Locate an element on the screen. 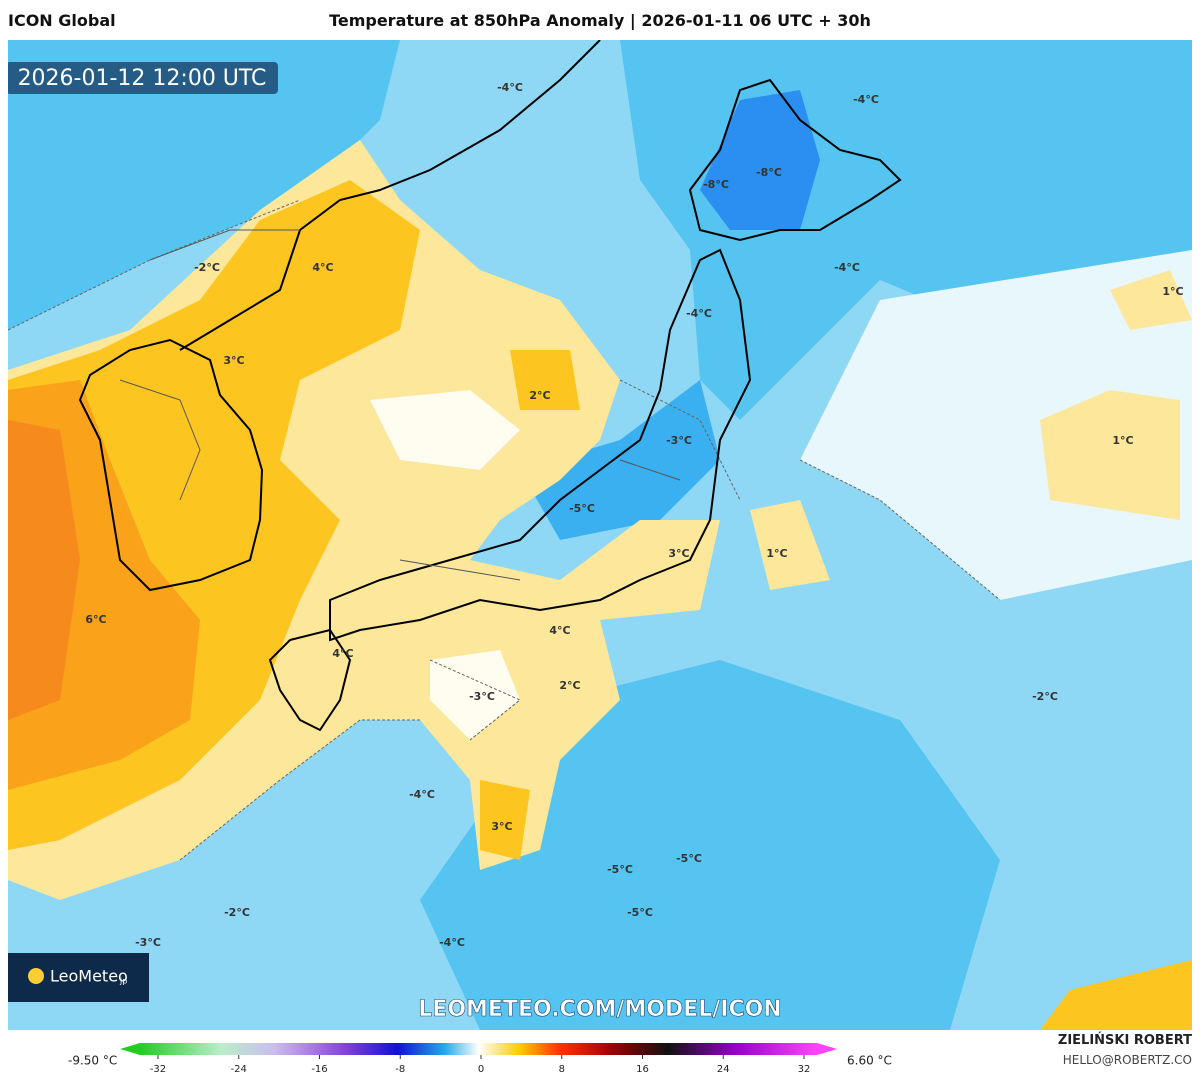 The width and height of the screenshot is (1200, 1074). coastline-continent is located at coordinates (390, 195).